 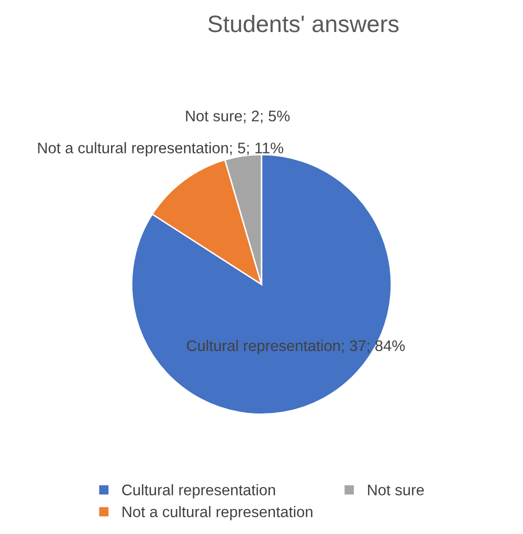 What do you see at coordinates (217, 513) in the screenshot?
I see `legend-label: Not a cultural representation` at bounding box center [217, 513].